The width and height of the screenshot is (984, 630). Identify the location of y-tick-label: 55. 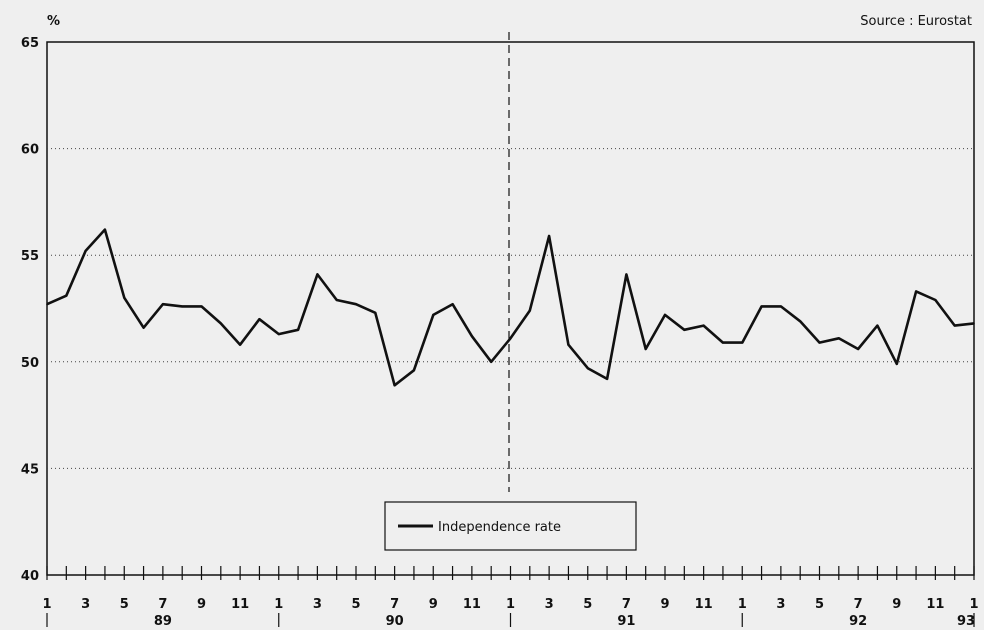
(30, 256).